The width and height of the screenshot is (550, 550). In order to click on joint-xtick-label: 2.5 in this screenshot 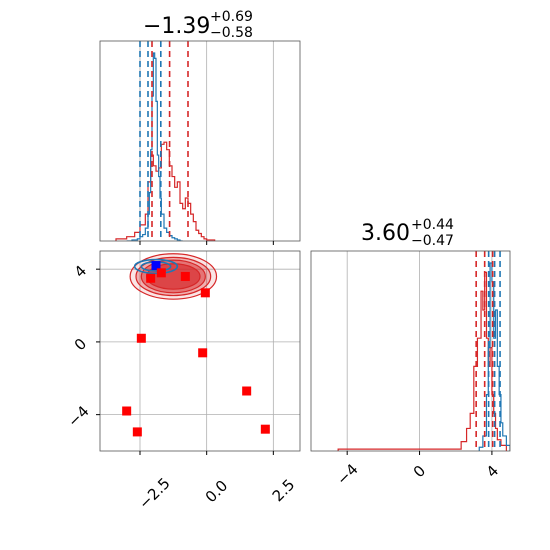, I will do `click(284, 491)`.